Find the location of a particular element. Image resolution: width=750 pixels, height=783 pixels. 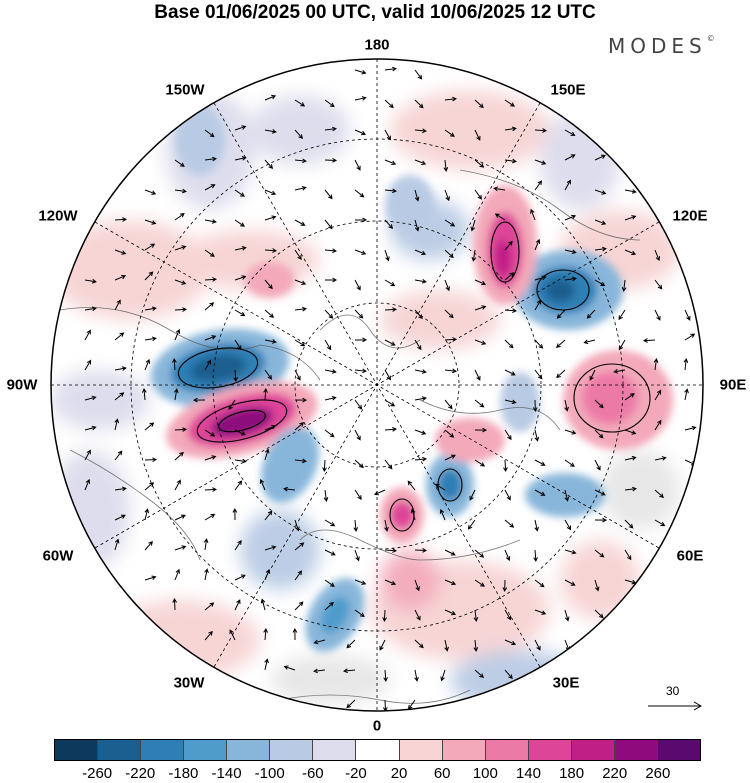

brand-text: MODES is located at coordinates (657, 46).